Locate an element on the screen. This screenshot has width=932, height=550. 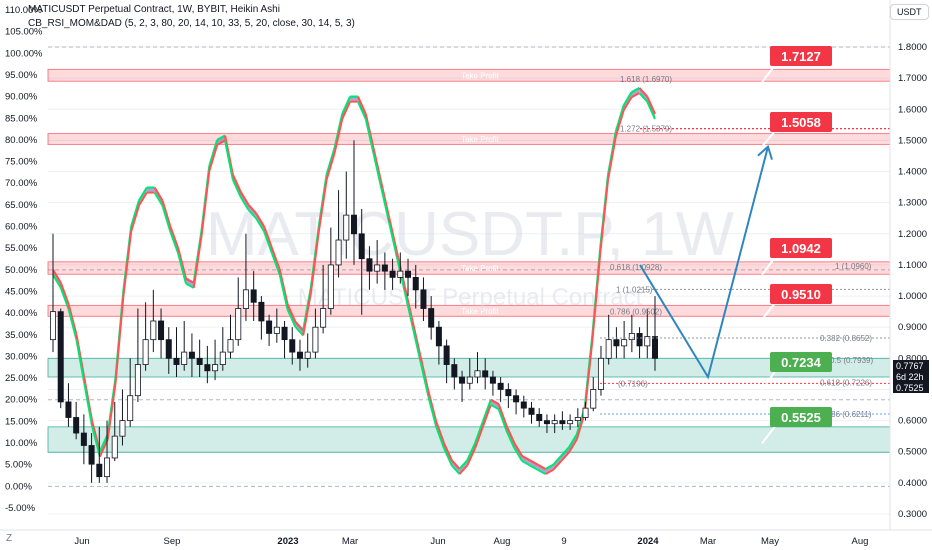
price-tag-text: 6d 22h is located at coordinates (910, 377).